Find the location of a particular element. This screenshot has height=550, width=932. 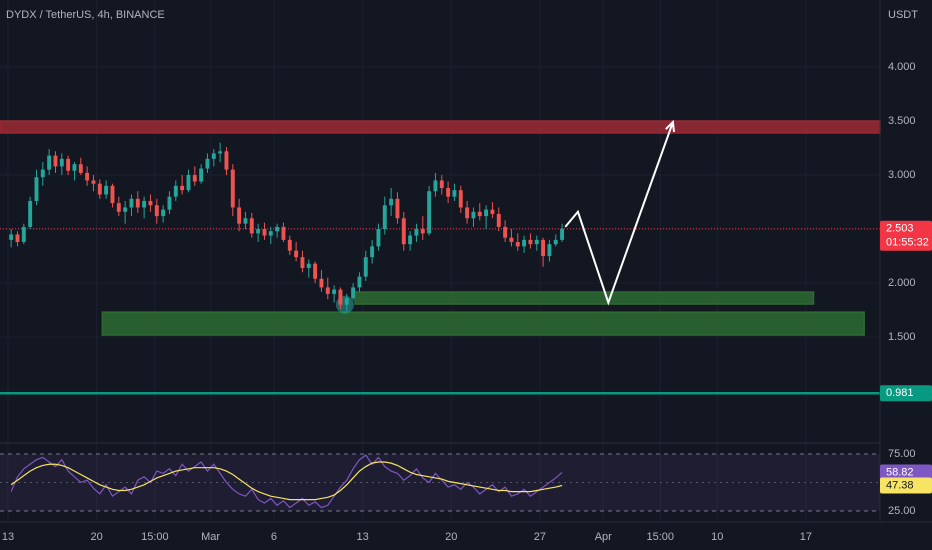

rsi-line is located at coordinates (286, 481).